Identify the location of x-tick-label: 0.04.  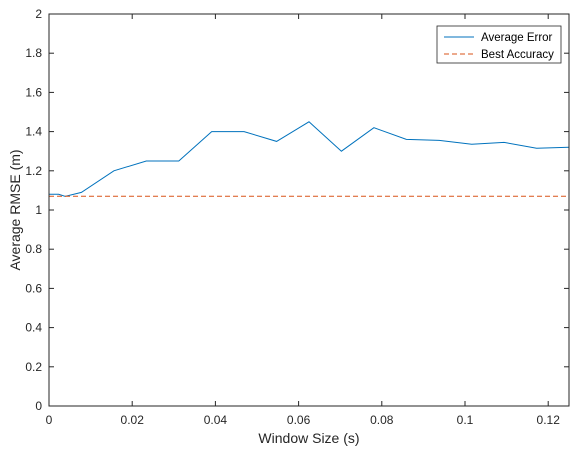
(216, 420).